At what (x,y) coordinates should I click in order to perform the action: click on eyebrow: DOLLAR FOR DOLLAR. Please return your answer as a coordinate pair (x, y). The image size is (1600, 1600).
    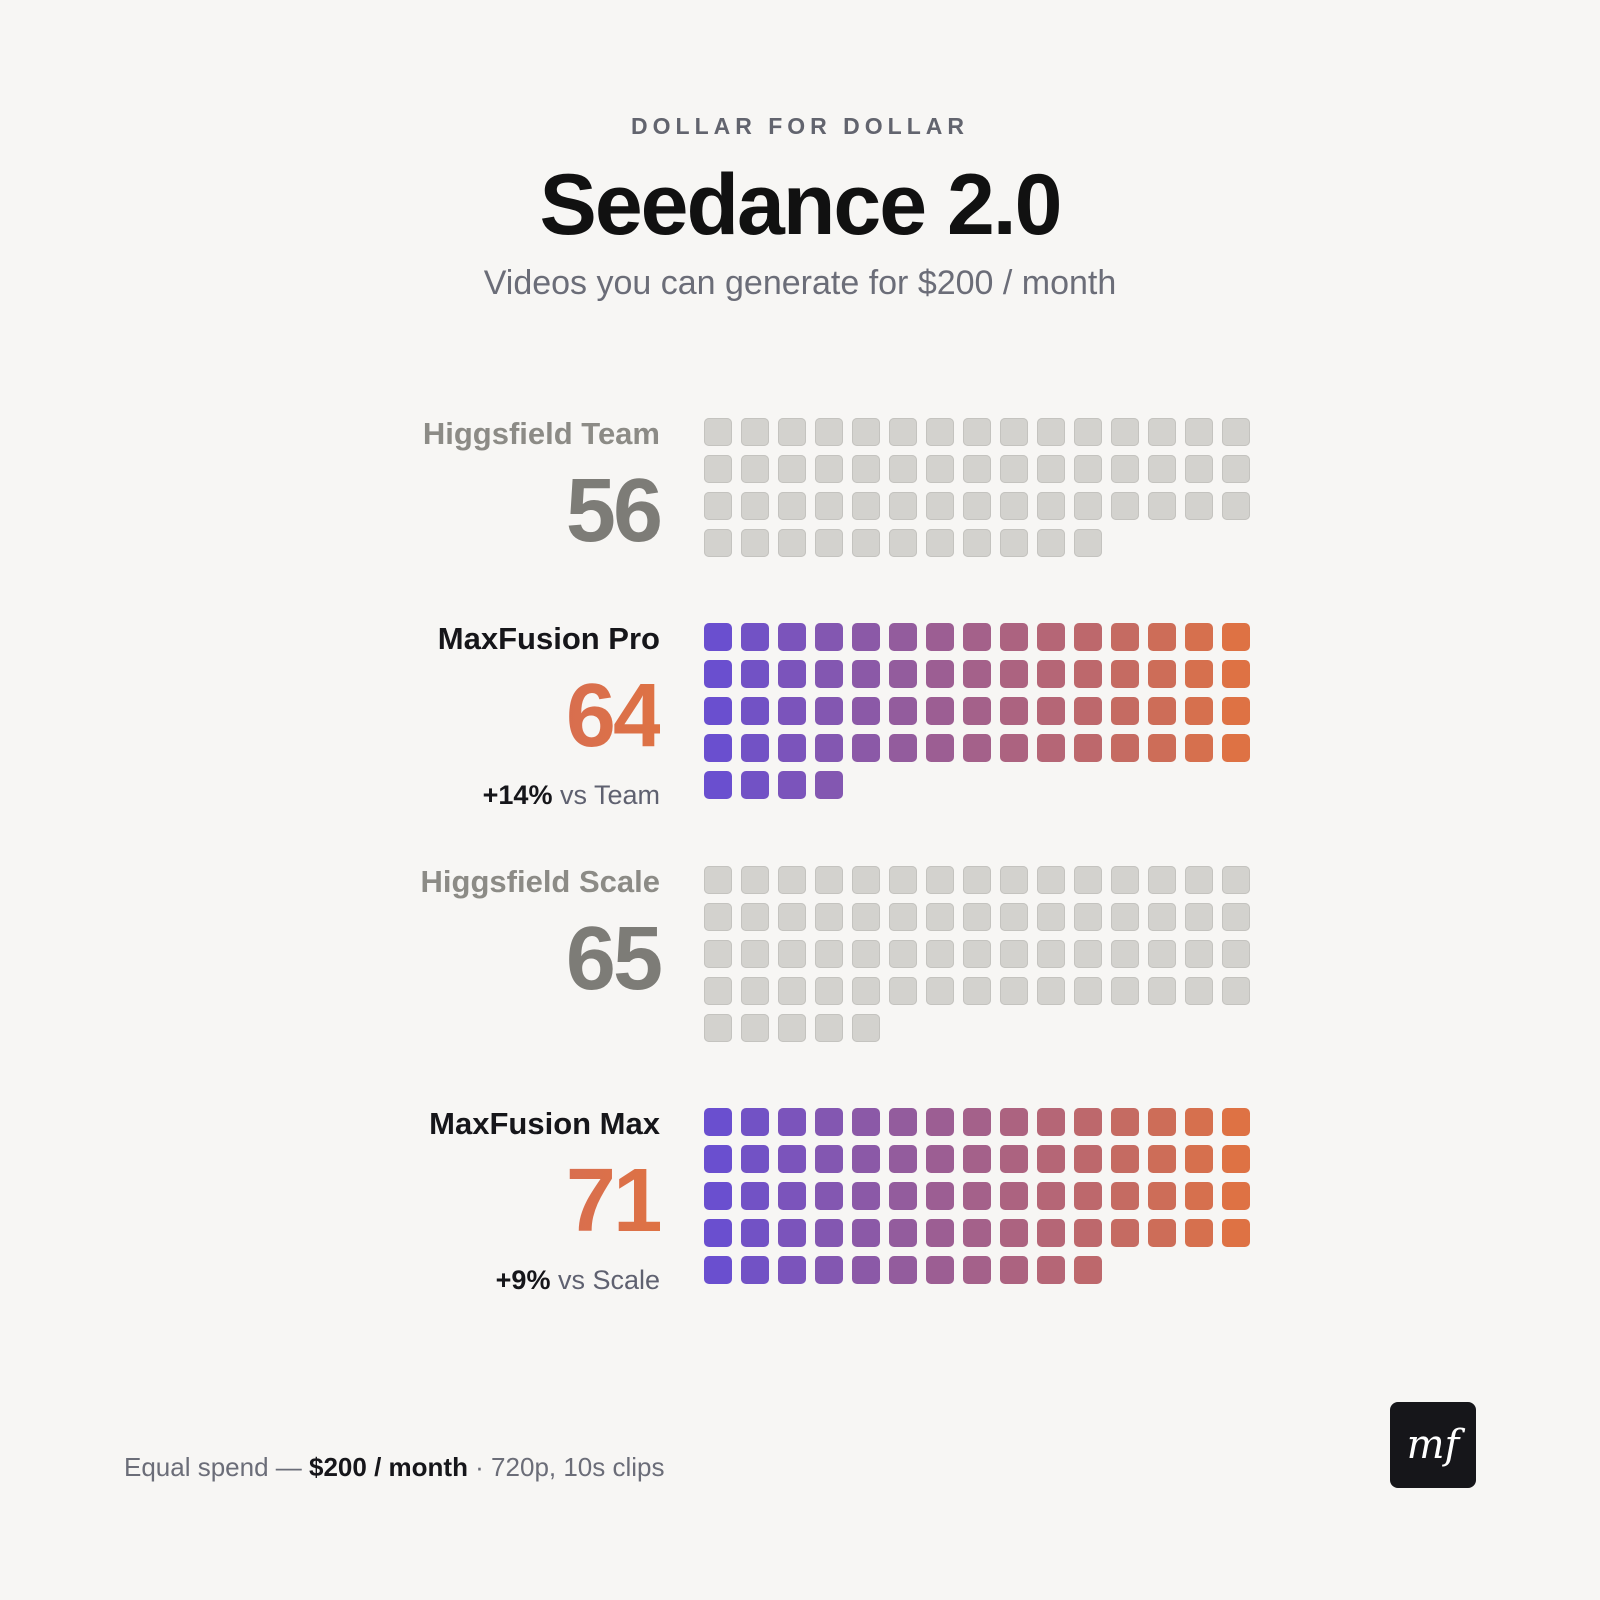
    Looking at the image, I should click on (800, 126).